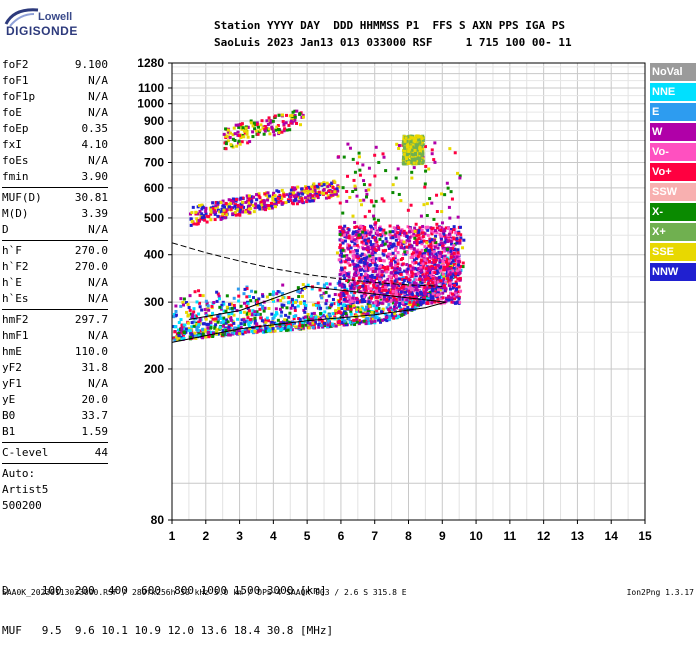  What do you see at coordinates (55, 416) in the screenshot?
I see `param-row: B0 33.7` at bounding box center [55, 416].